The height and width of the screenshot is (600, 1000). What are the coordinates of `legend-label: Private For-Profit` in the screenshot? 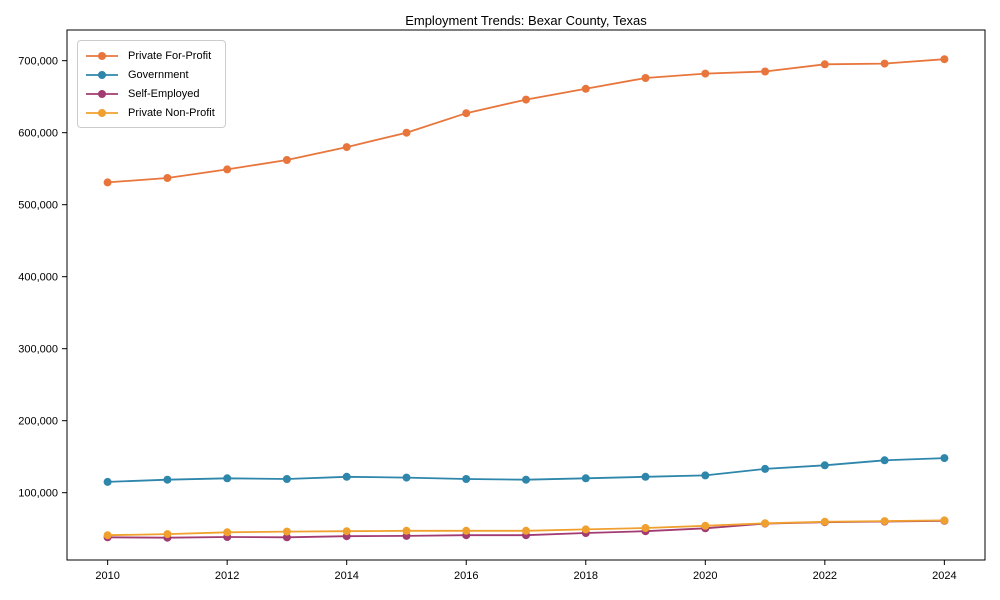 It's located at (170, 55).